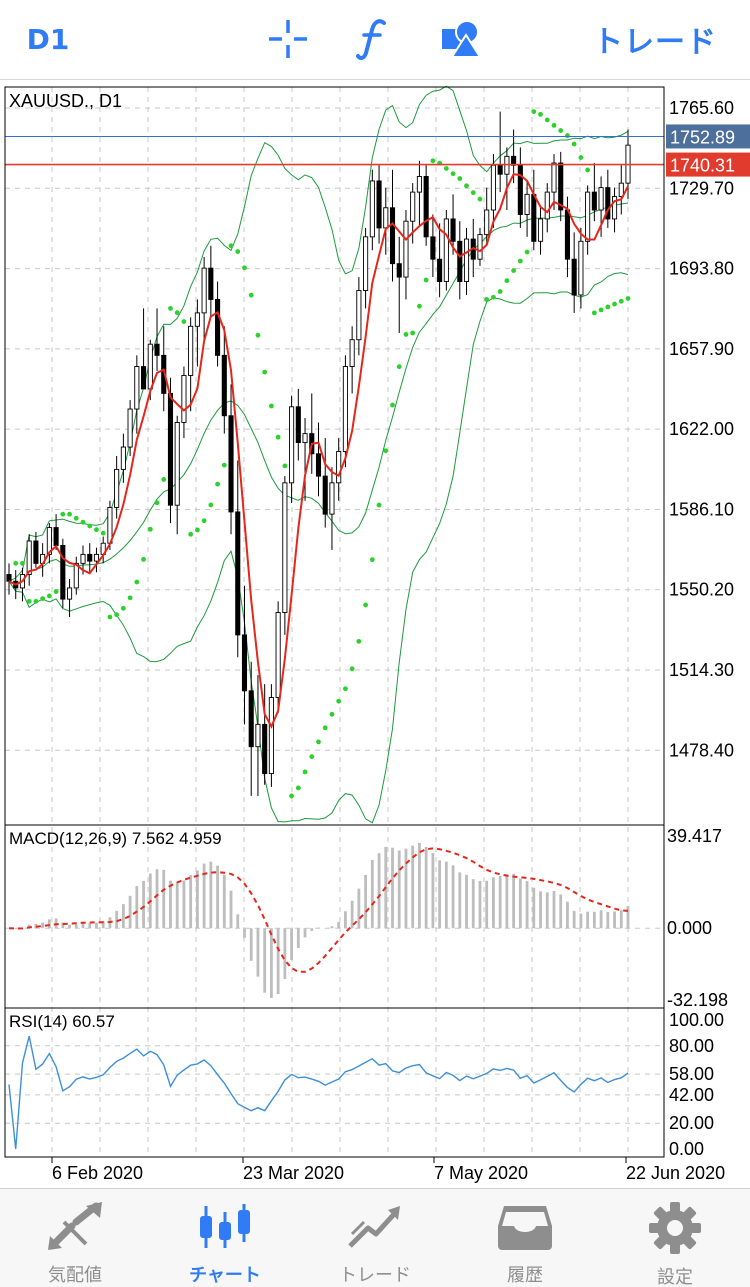  Describe the element at coordinates (655, 42) in the screenshot. I see `trade-menu-button: トレード` at that location.